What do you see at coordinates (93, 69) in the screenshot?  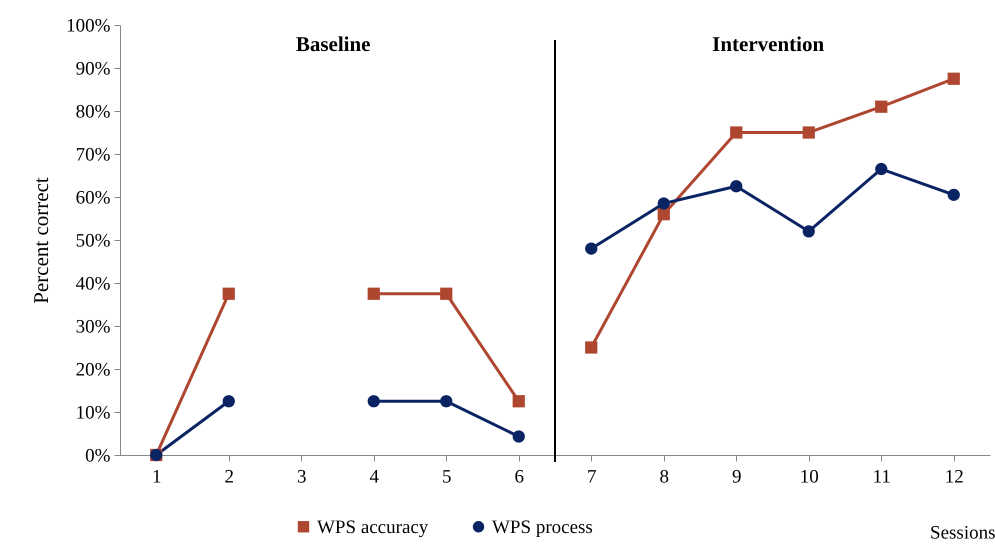 I see `y-tick-label: 90%` at bounding box center [93, 69].